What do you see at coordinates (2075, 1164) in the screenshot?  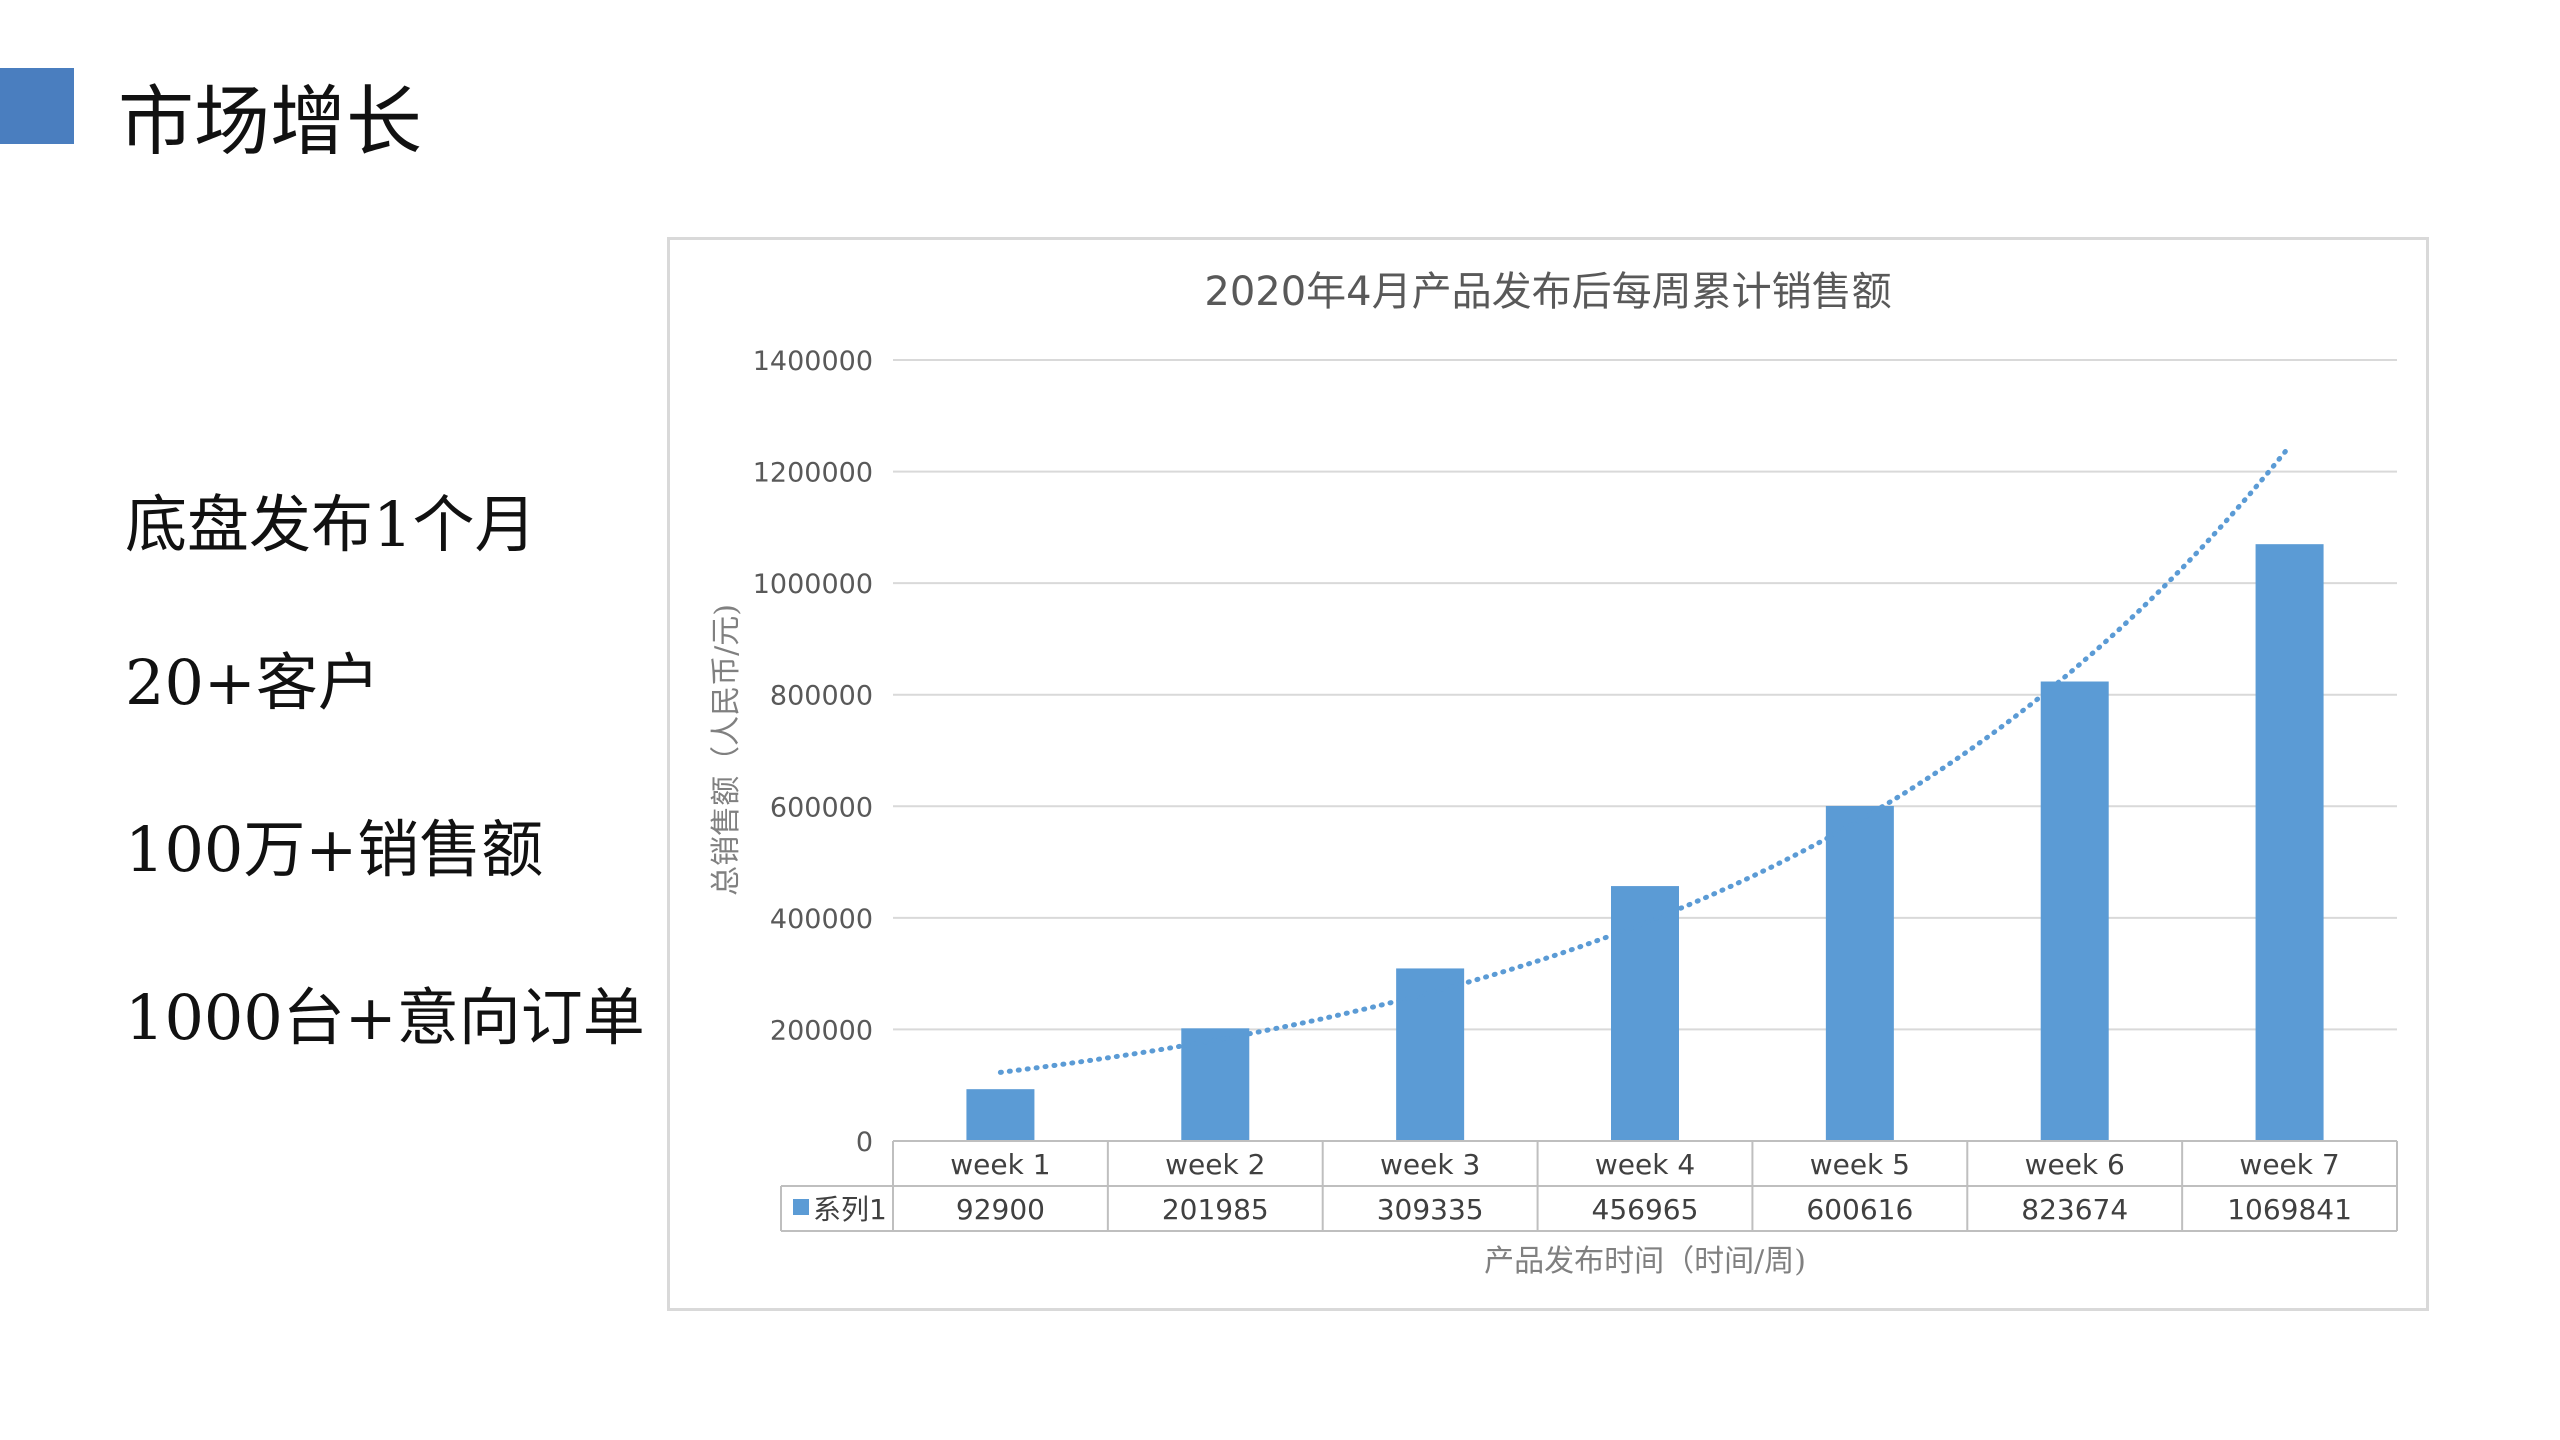 I see `x-tick-label: week 6` at bounding box center [2075, 1164].